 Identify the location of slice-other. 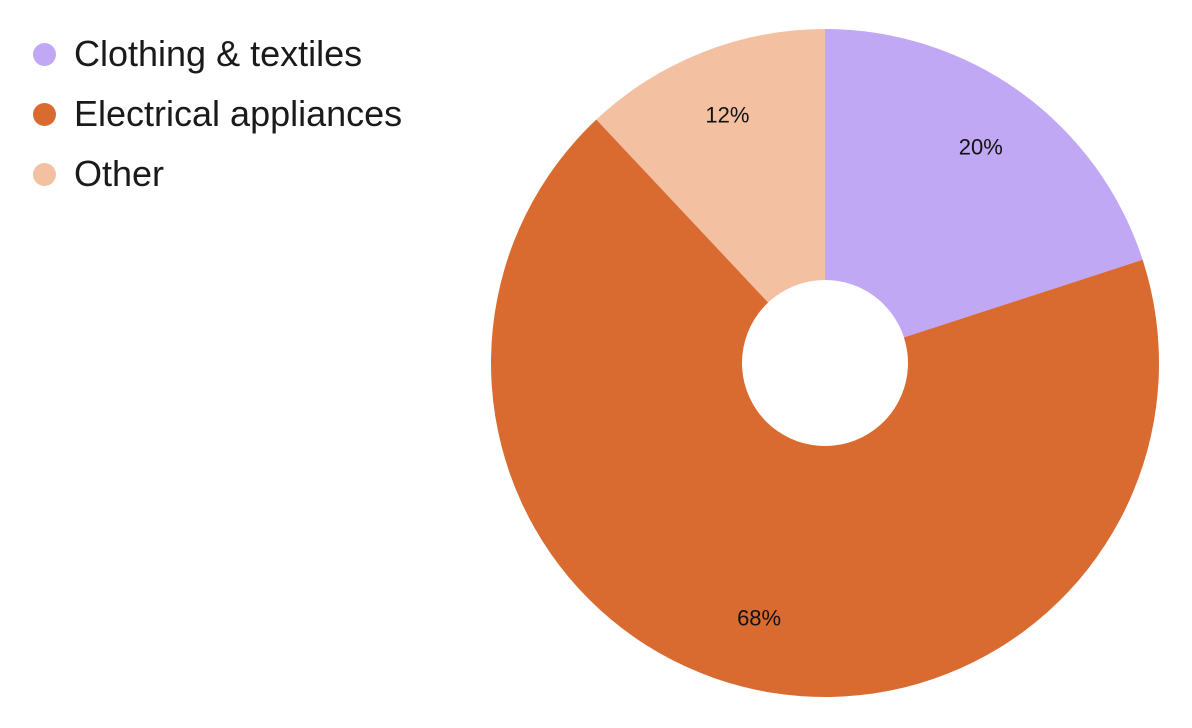
(710, 166).